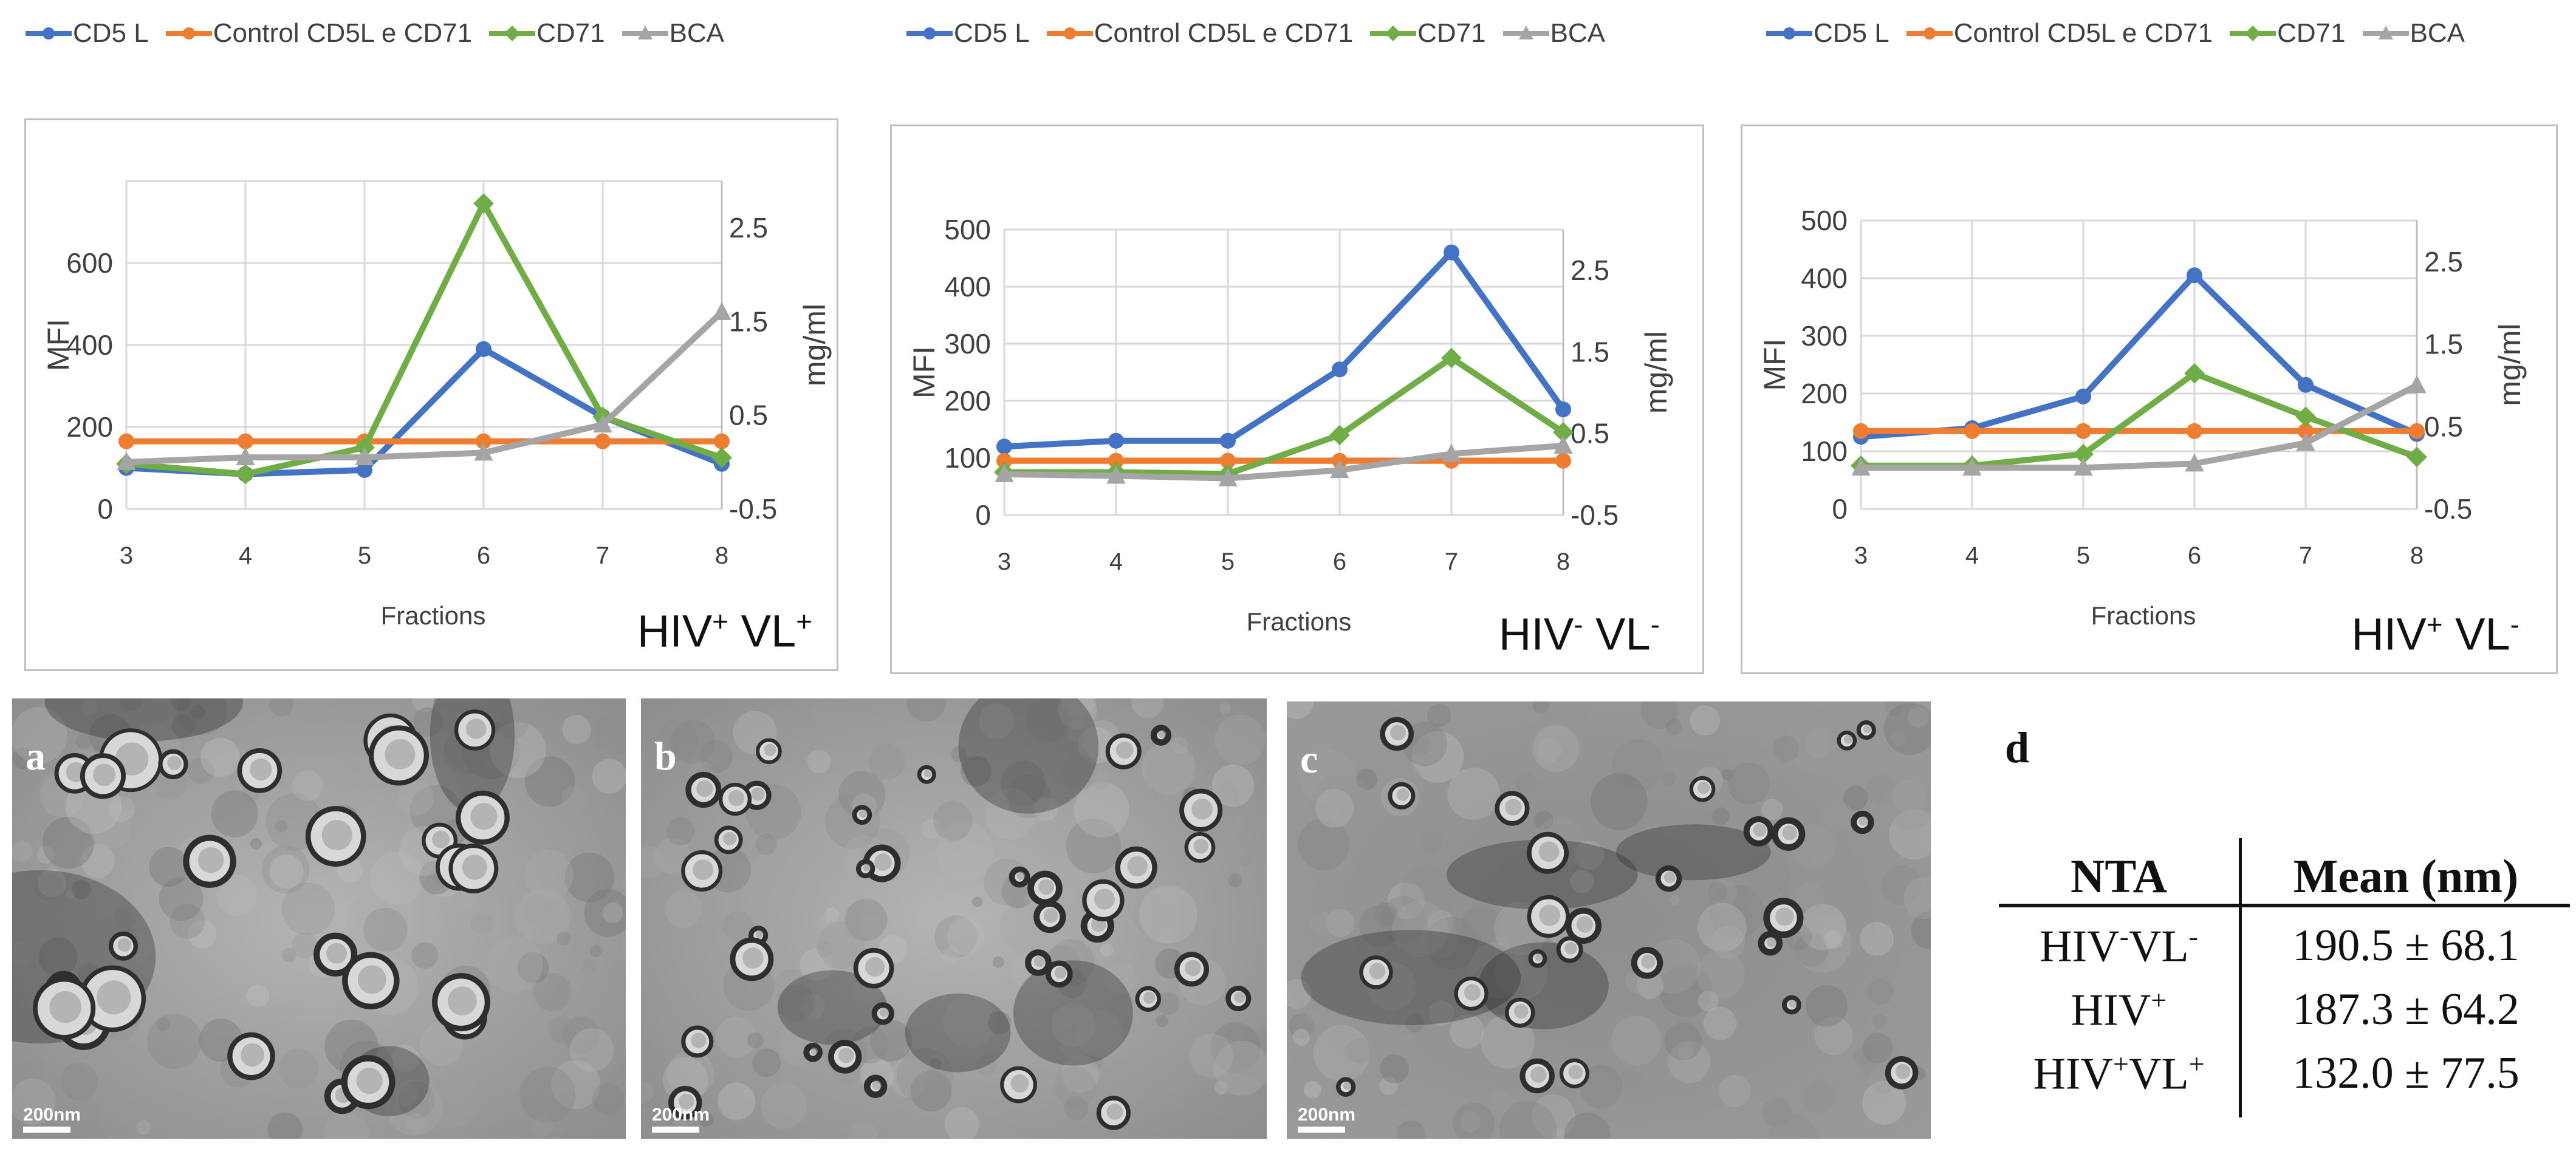  Describe the element at coordinates (1116, 561) in the screenshot. I see `x-tick-label: 4` at that location.